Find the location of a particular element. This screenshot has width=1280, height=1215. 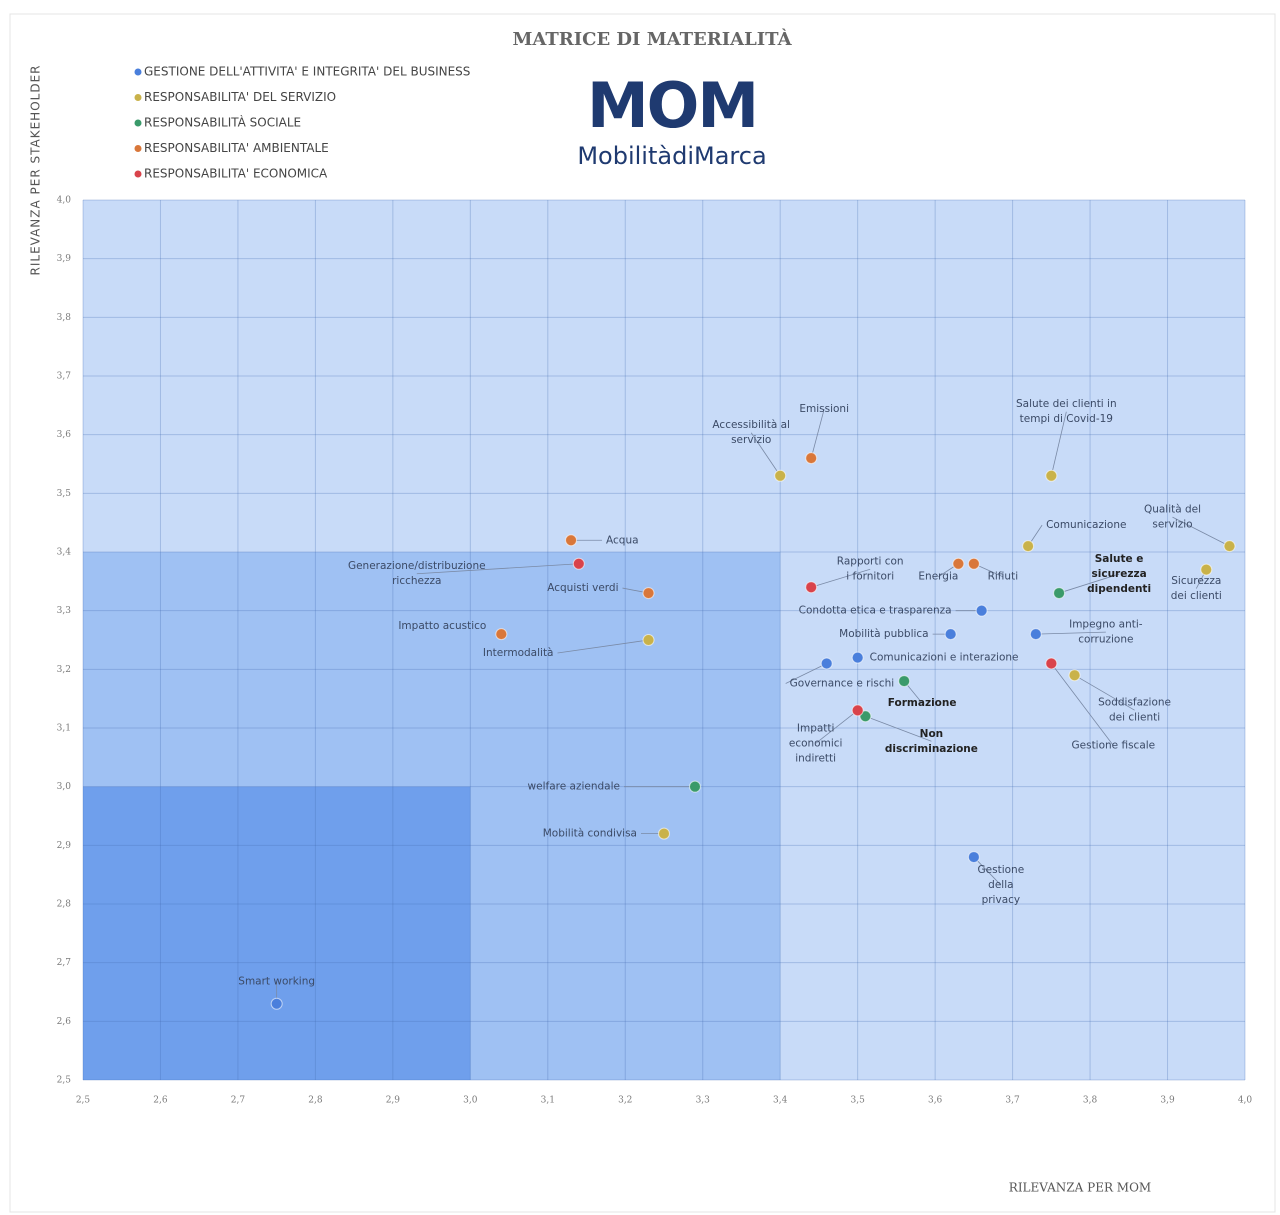

chart-title: MATRICE DI MATERIALITÀ is located at coordinates (652, 38).